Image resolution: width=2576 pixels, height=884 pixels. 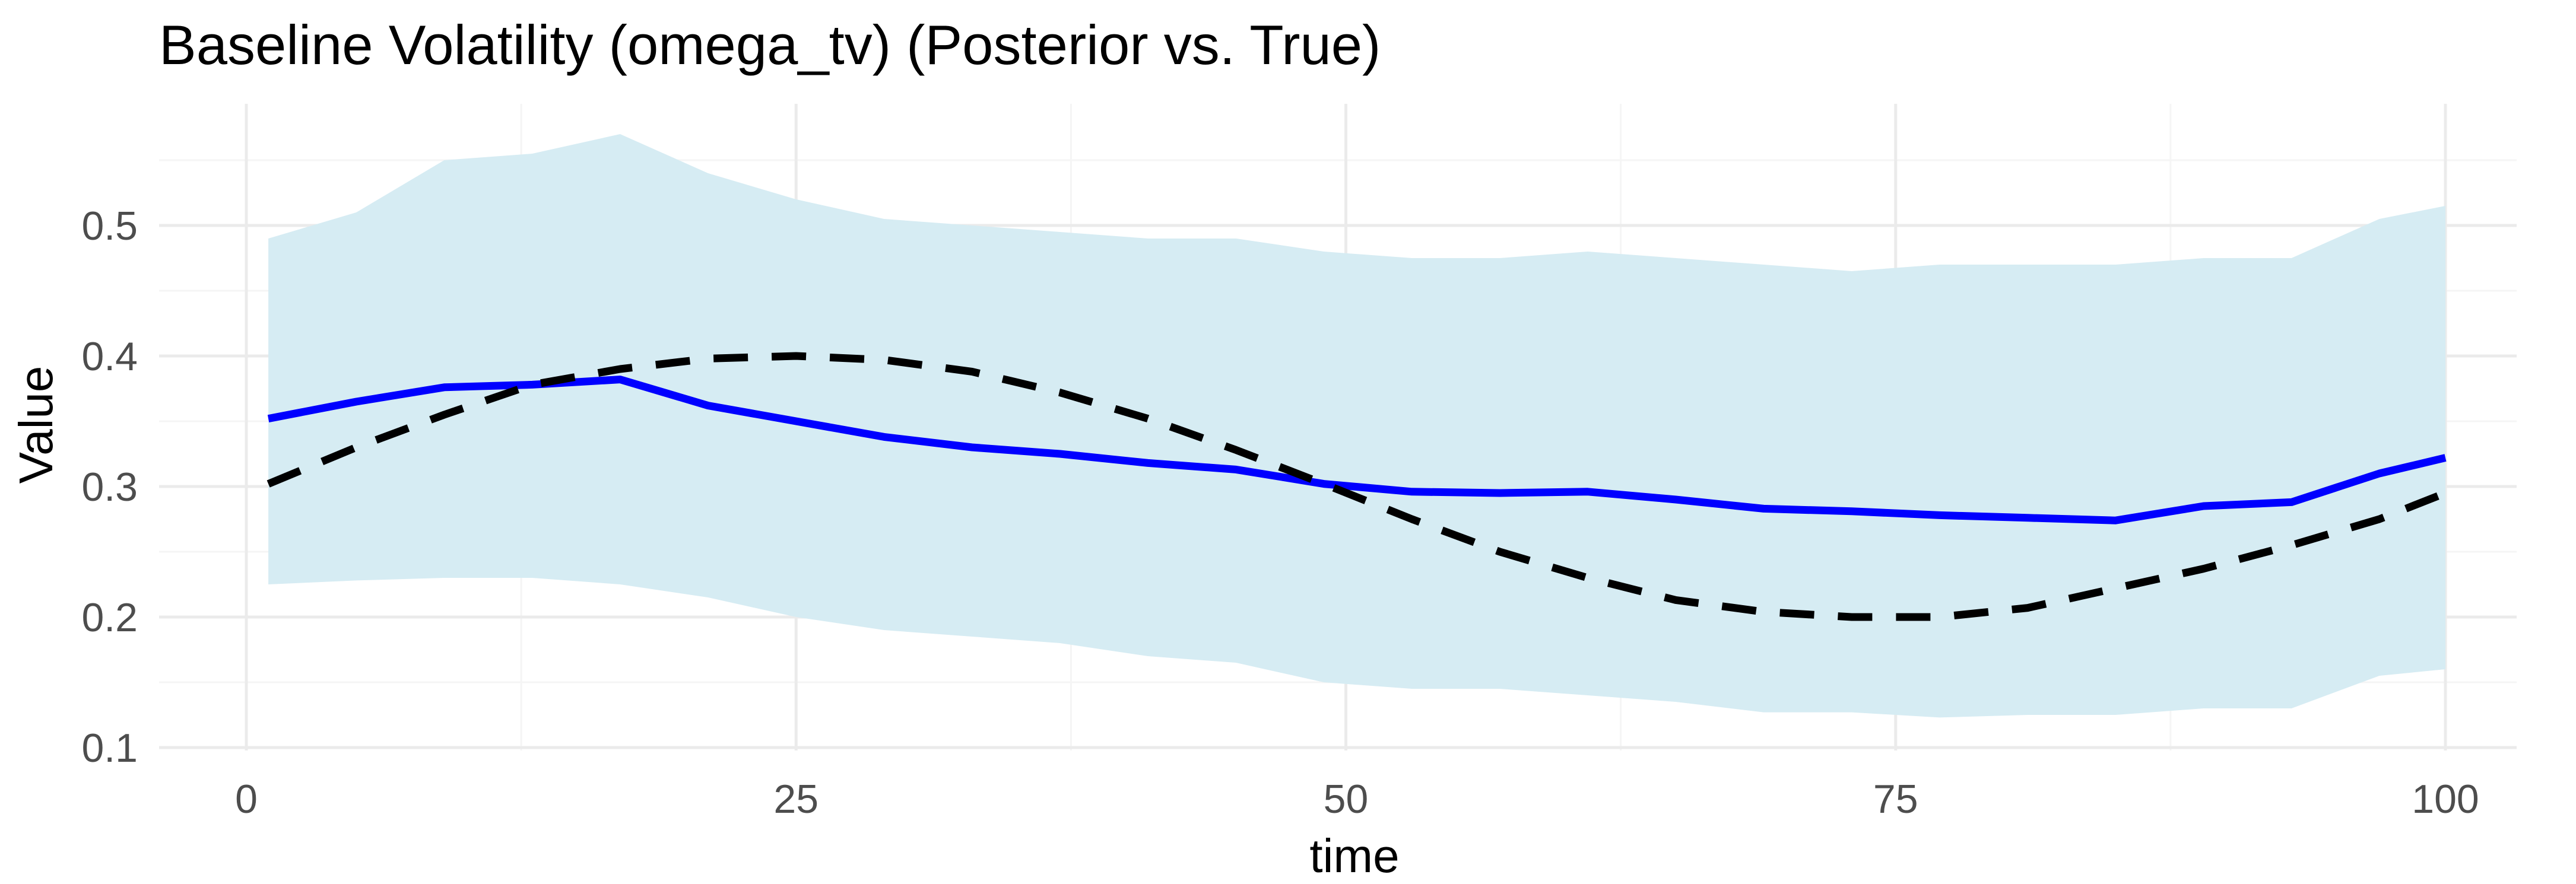 I want to click on y-tick-label: 0.4, so click(x=109, y=356).